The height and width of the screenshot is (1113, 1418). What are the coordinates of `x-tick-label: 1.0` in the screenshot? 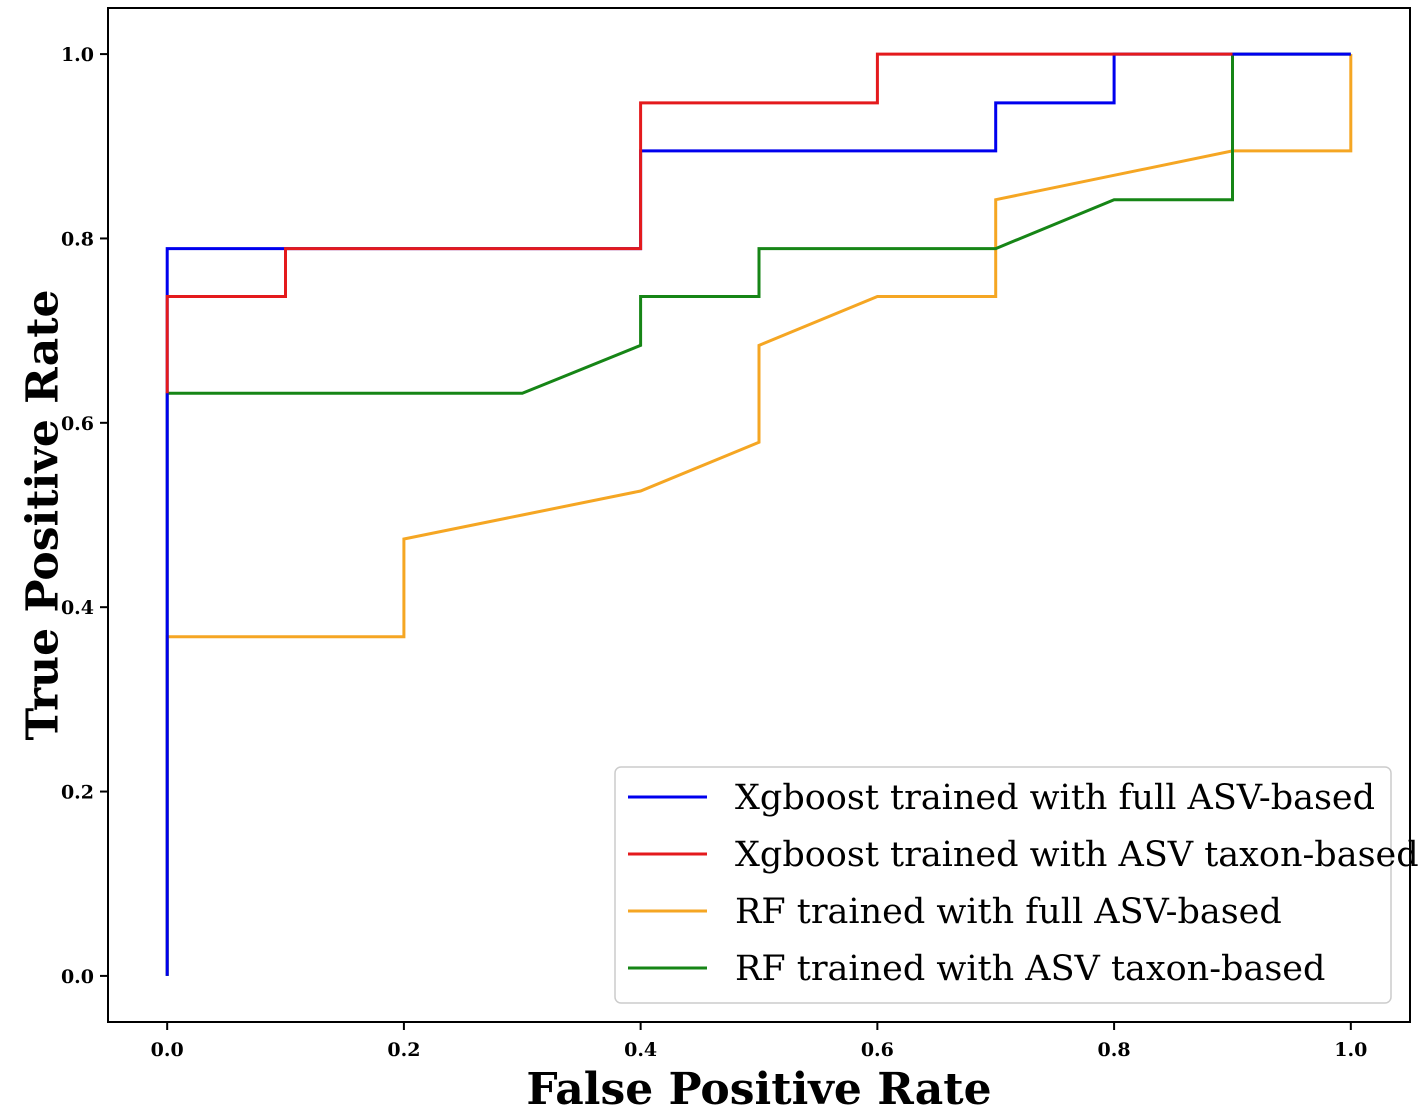 It's located at (1350, 1050).